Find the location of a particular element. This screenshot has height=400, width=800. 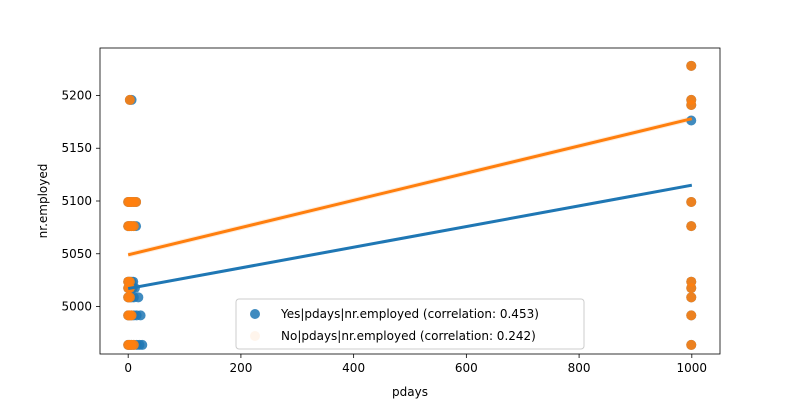

x-tick-label: 400 is located at coordinates (353, 368).